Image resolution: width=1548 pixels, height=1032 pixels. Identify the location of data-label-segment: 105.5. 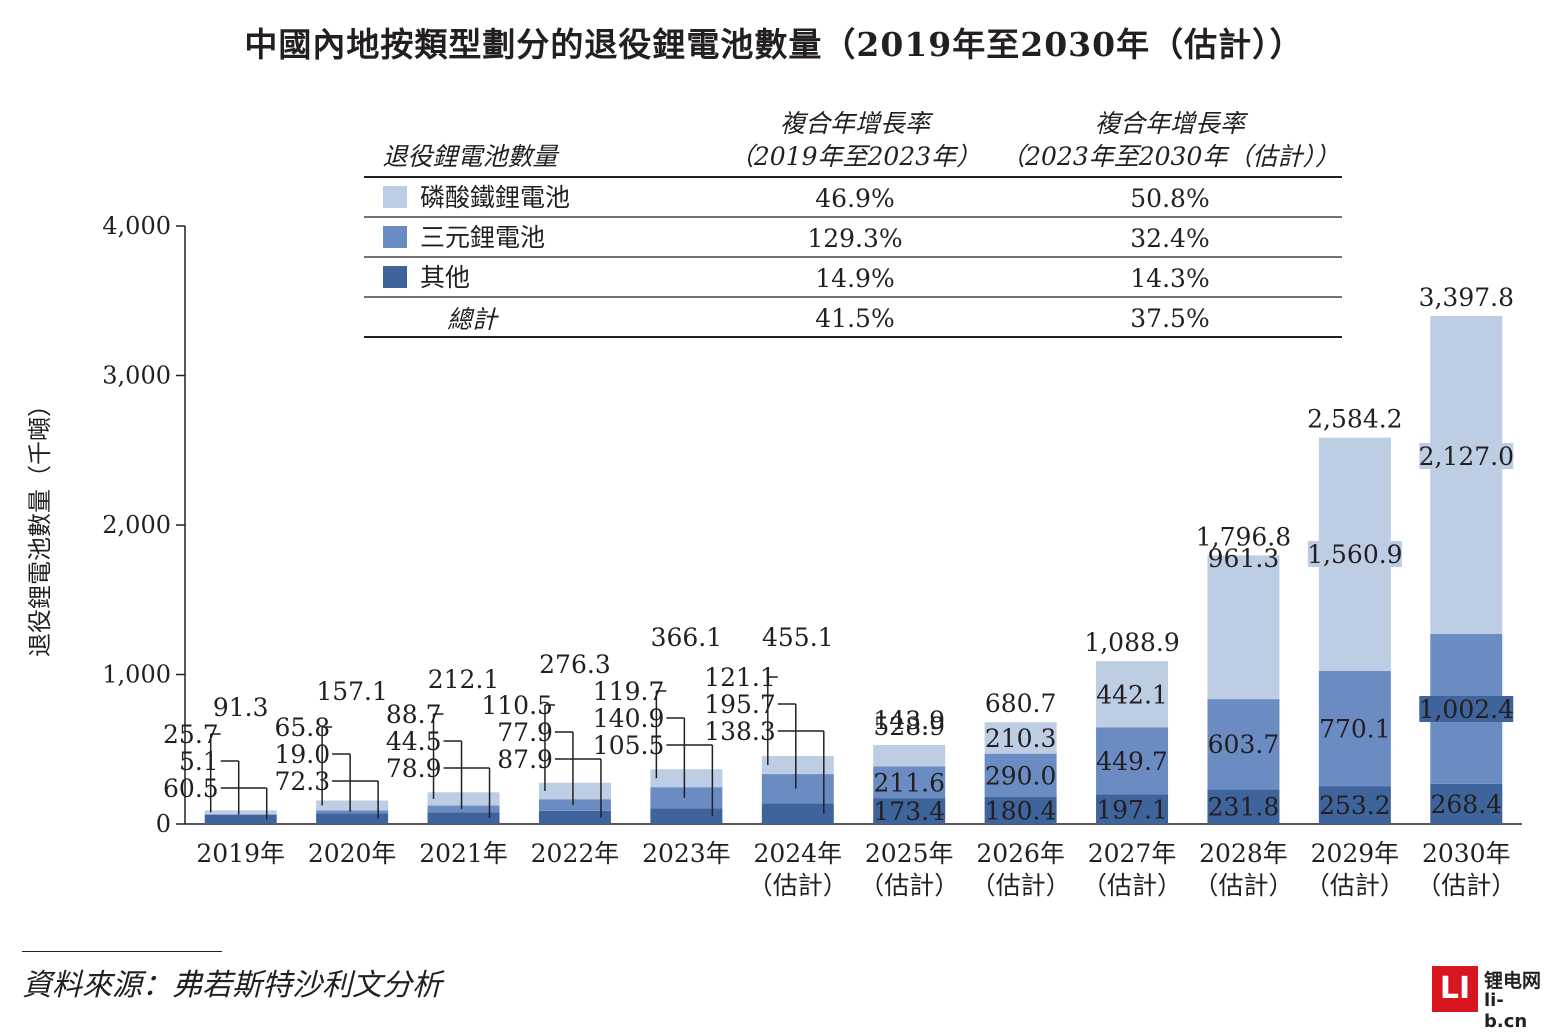
(629, 745).